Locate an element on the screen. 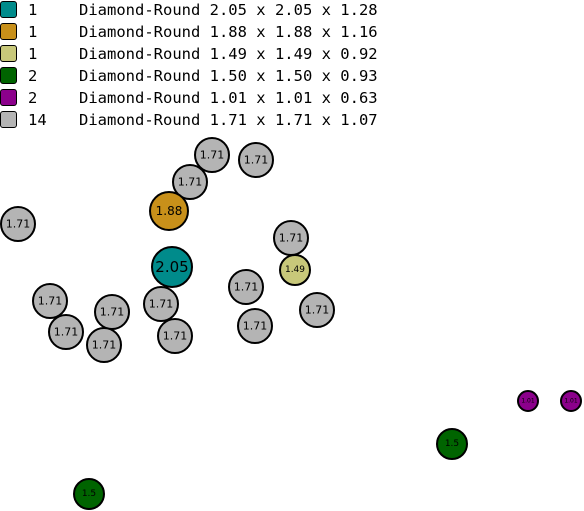 The width and height of the screenshot is (584, 511). legend-count: 14 is located at coordinates (37, 120).